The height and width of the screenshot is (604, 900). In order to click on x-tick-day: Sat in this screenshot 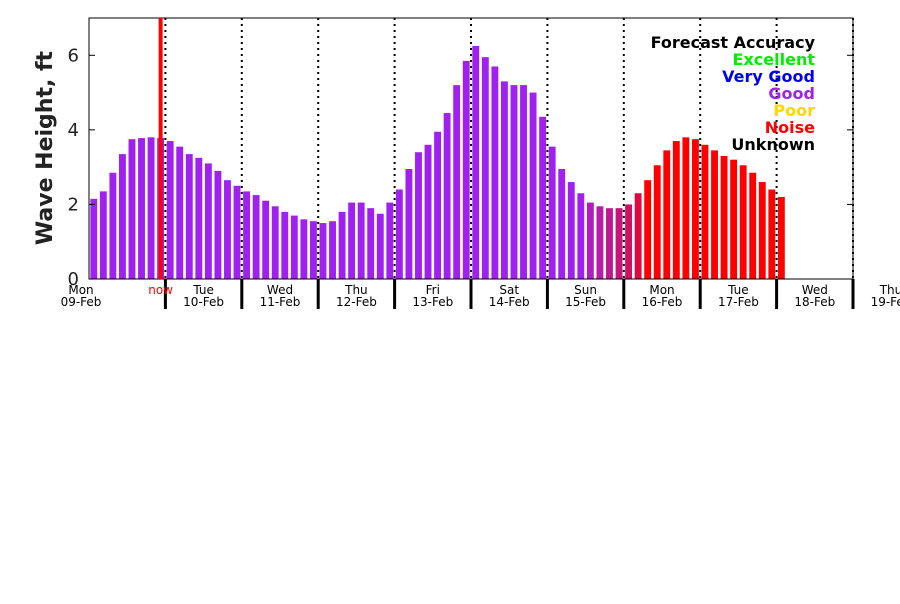, I will do `click(509, 290)`.